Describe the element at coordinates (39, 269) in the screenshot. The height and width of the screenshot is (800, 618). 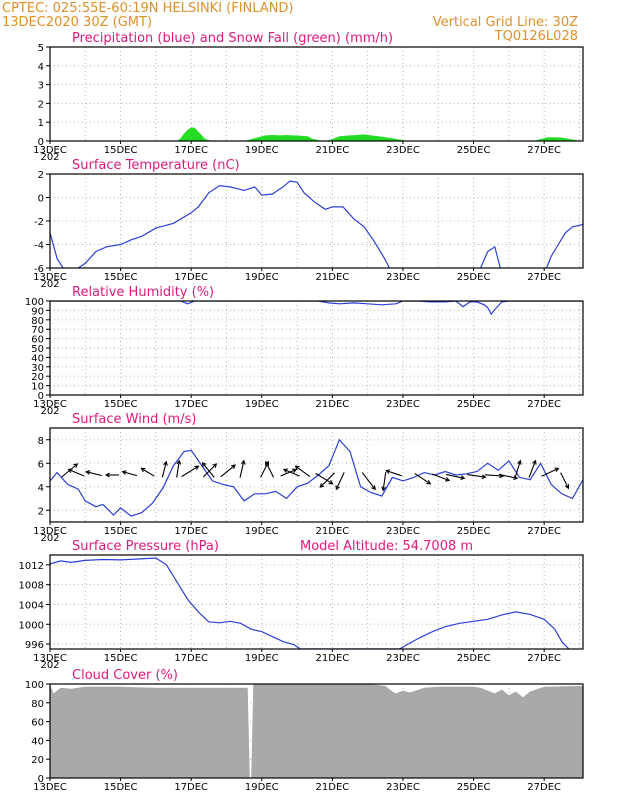
I see `y-tick-label: -6` at that location.